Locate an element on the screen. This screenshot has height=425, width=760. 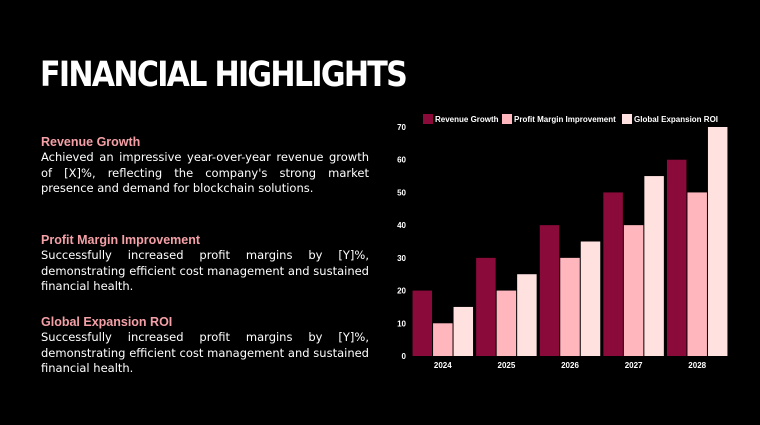
x-tick-label: 2025 is located at coordinates (507, 365).